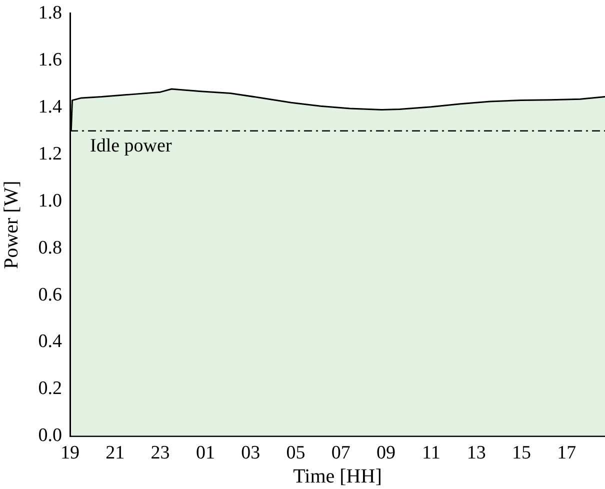  Describe the element at coordinates (521, 453) in the screenshot. I see `x-tick-label: 15` at that location.